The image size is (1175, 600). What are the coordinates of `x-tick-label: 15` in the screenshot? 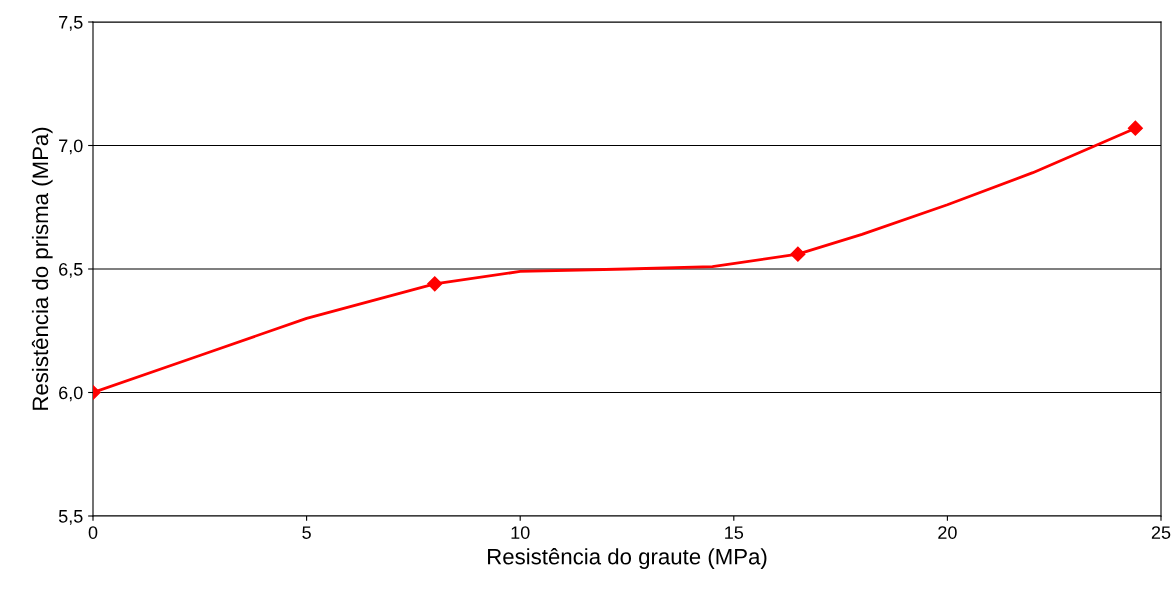 It's located at (734, 532).